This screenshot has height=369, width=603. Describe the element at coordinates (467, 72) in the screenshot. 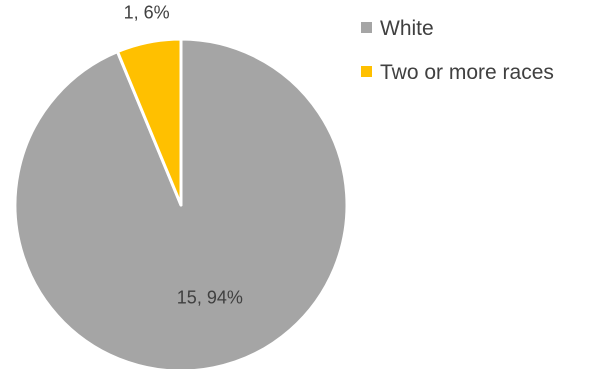

I see `legend-label-two-or-more-races: Two or more races` at that location.